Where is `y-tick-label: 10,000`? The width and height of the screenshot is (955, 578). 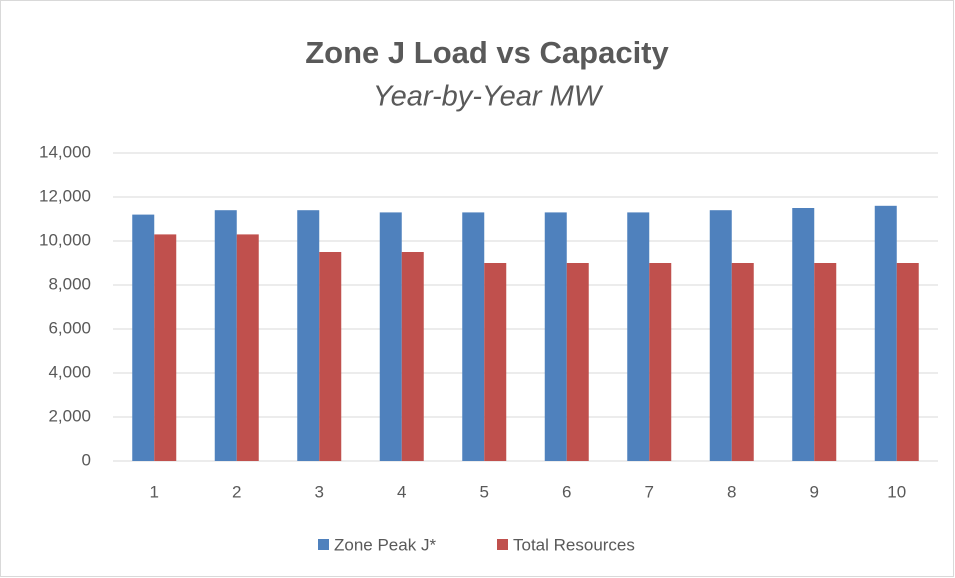 y-tick-label: 10,000 is located at coordinates (65, 239).